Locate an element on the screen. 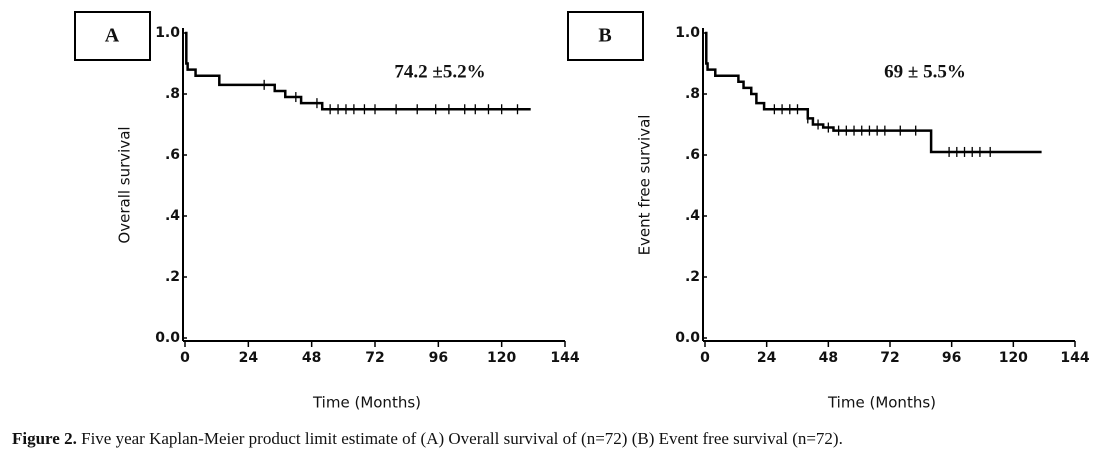 The height and width of the screenshot is (463, 1111). annotation: 74.2 ±5.2% is located at coordinates (439, 71).